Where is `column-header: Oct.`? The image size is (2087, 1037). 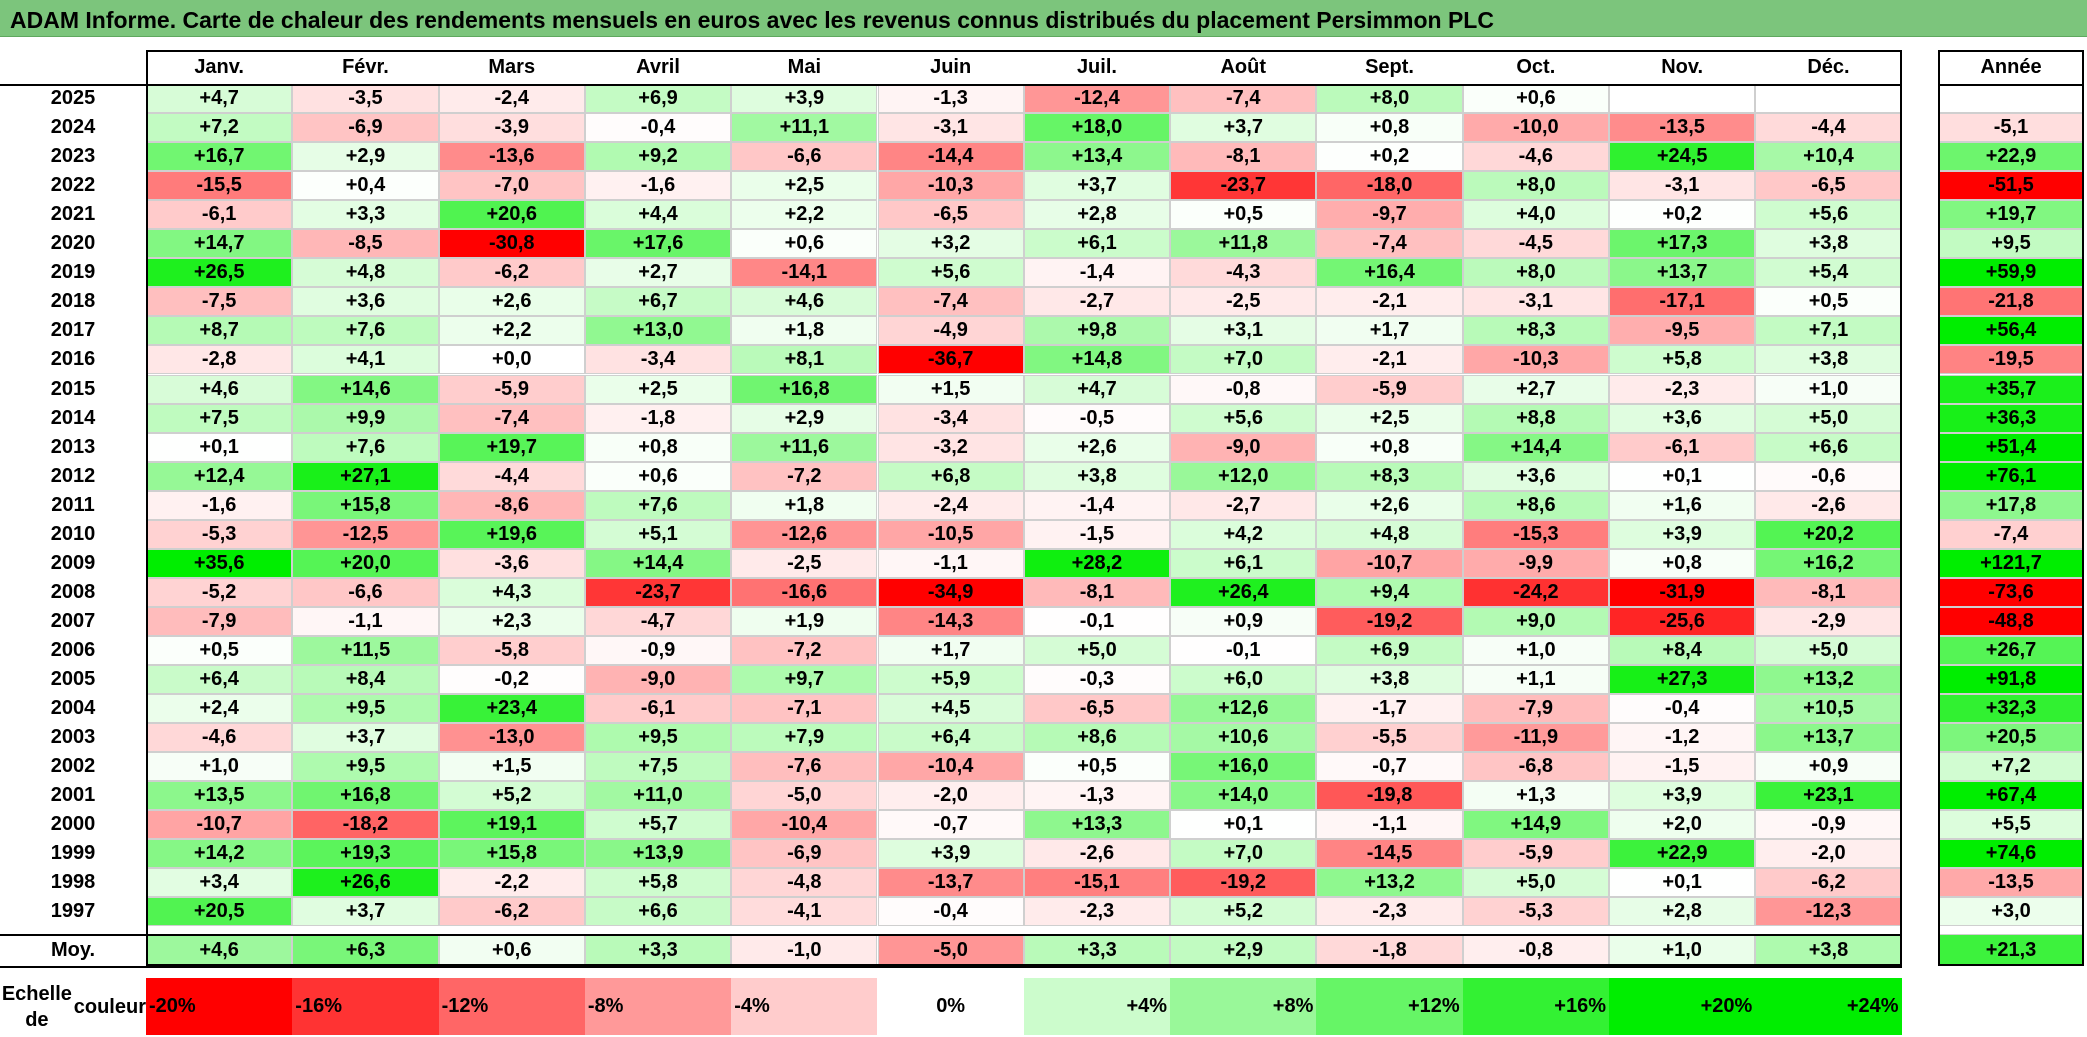 column-header: Oct. is located at coordinates (1536, 67).